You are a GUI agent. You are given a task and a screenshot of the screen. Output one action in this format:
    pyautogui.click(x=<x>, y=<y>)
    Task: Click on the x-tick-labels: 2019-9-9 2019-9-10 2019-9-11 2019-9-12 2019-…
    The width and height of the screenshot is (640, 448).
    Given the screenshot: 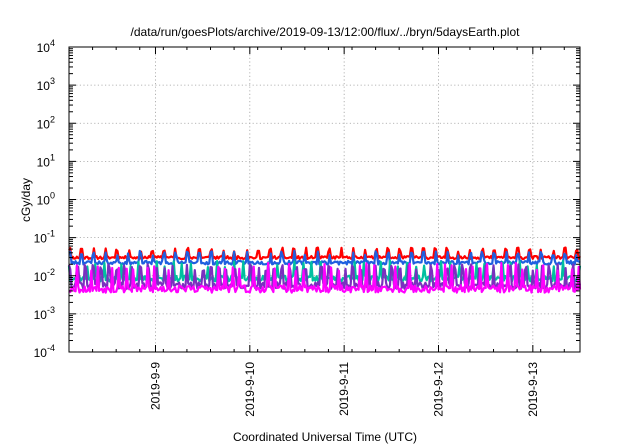 What is the action you would take?
    pyautogui.click(x=343, y=389)
    